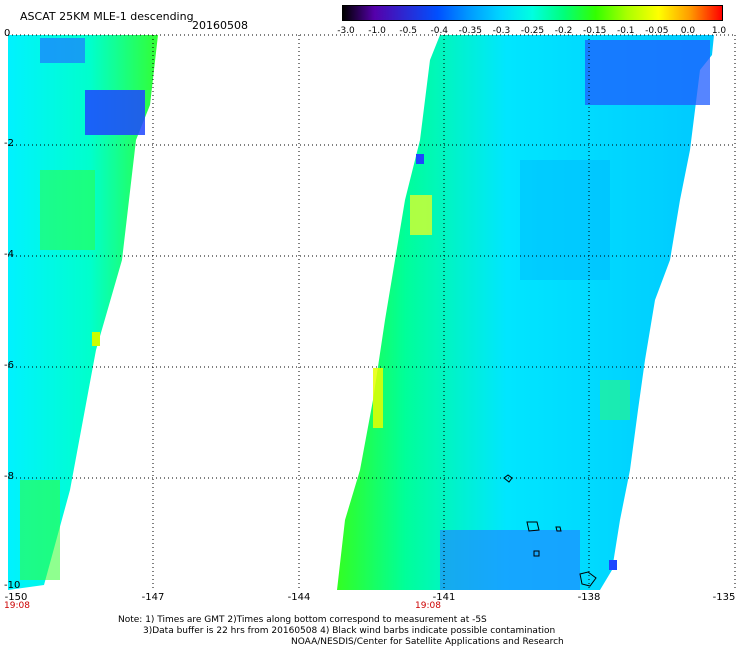 This screenshot has width=740, height=650. What do you see at coordinates (9, 365) in the screenshot?
I see `lat-label: -6` at bounding box center [9, 365].